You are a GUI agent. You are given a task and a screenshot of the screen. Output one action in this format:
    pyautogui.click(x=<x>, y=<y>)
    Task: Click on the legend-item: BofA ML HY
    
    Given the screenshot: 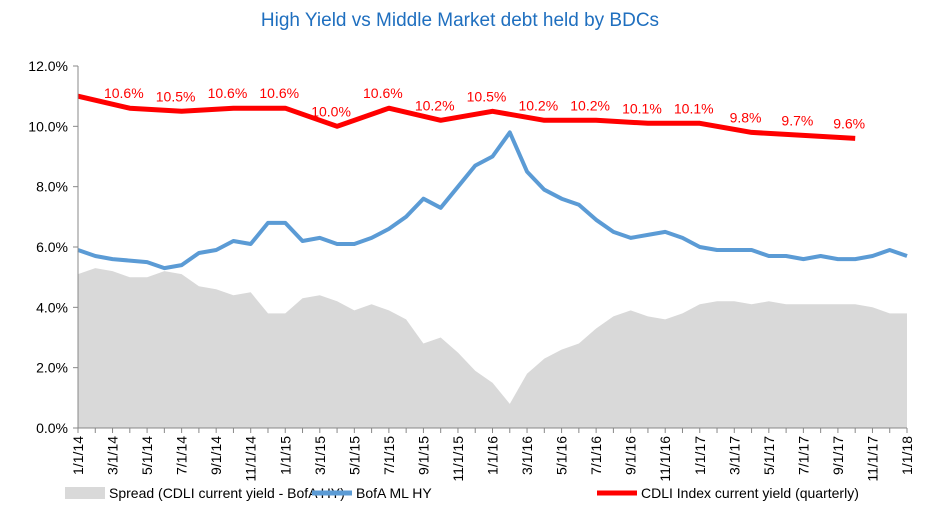 What is the action you would take?
    pyautogui.click(x=372, y=493)
    